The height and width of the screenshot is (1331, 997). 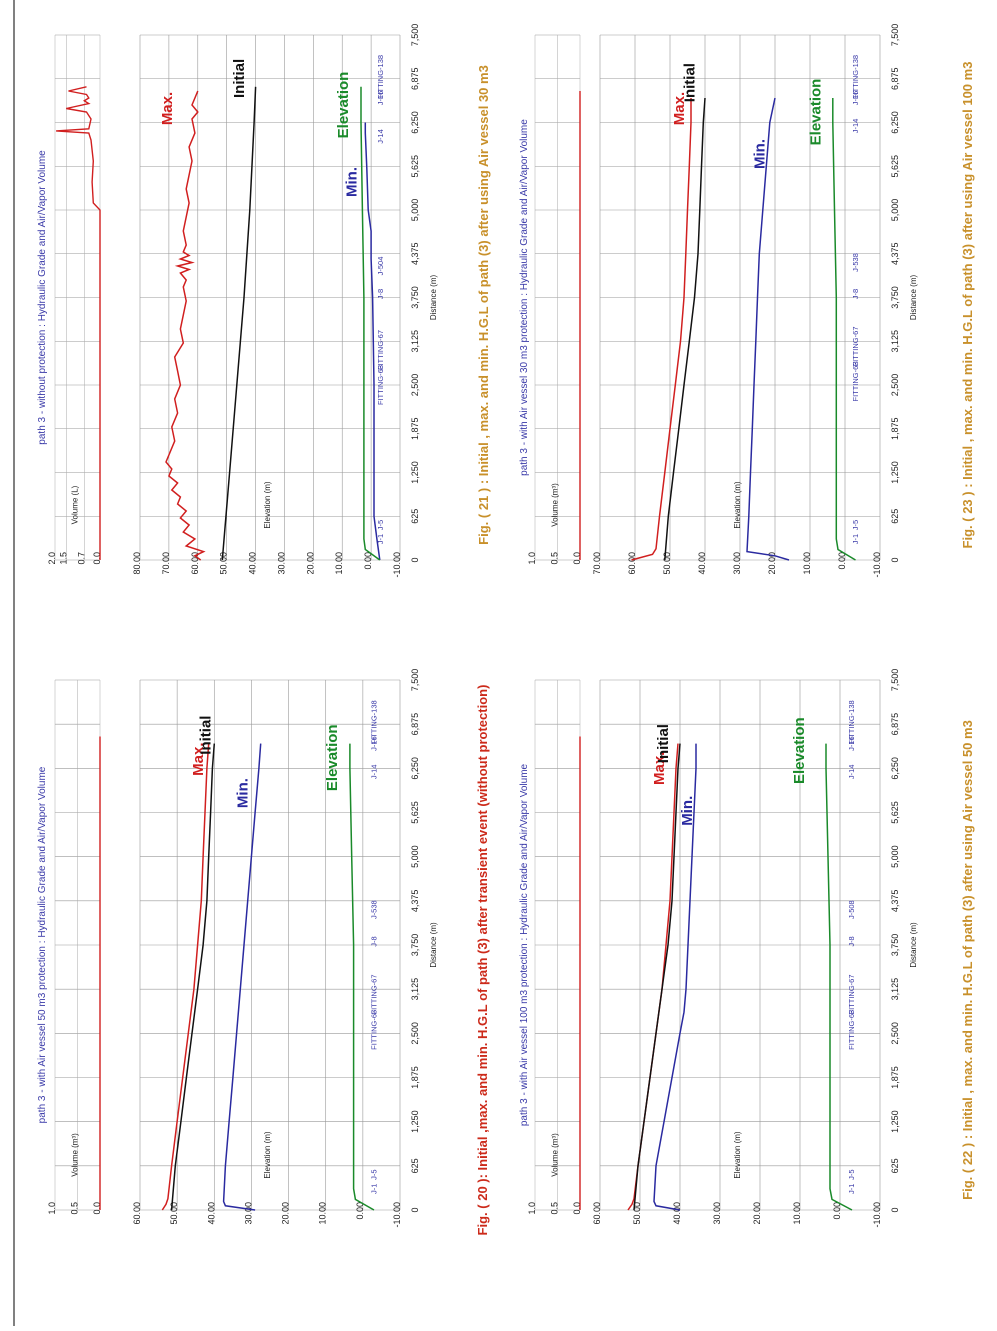 I want to click on y-tick-label: 70.00, so click(x=166, y=563).